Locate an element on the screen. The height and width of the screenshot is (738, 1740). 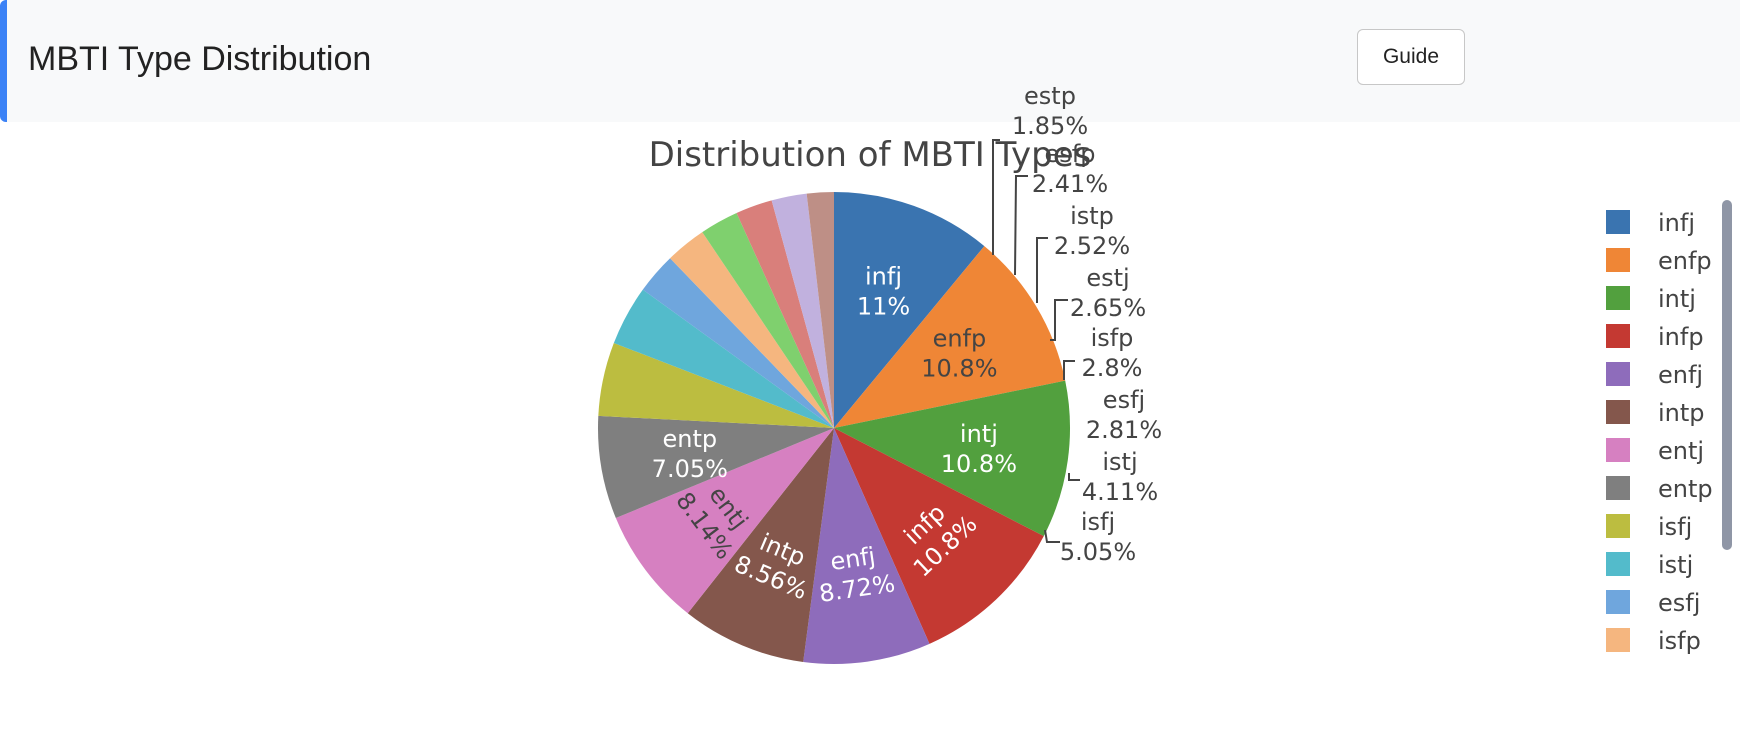
pie-slice-intj is located at coordinates (952, 458).